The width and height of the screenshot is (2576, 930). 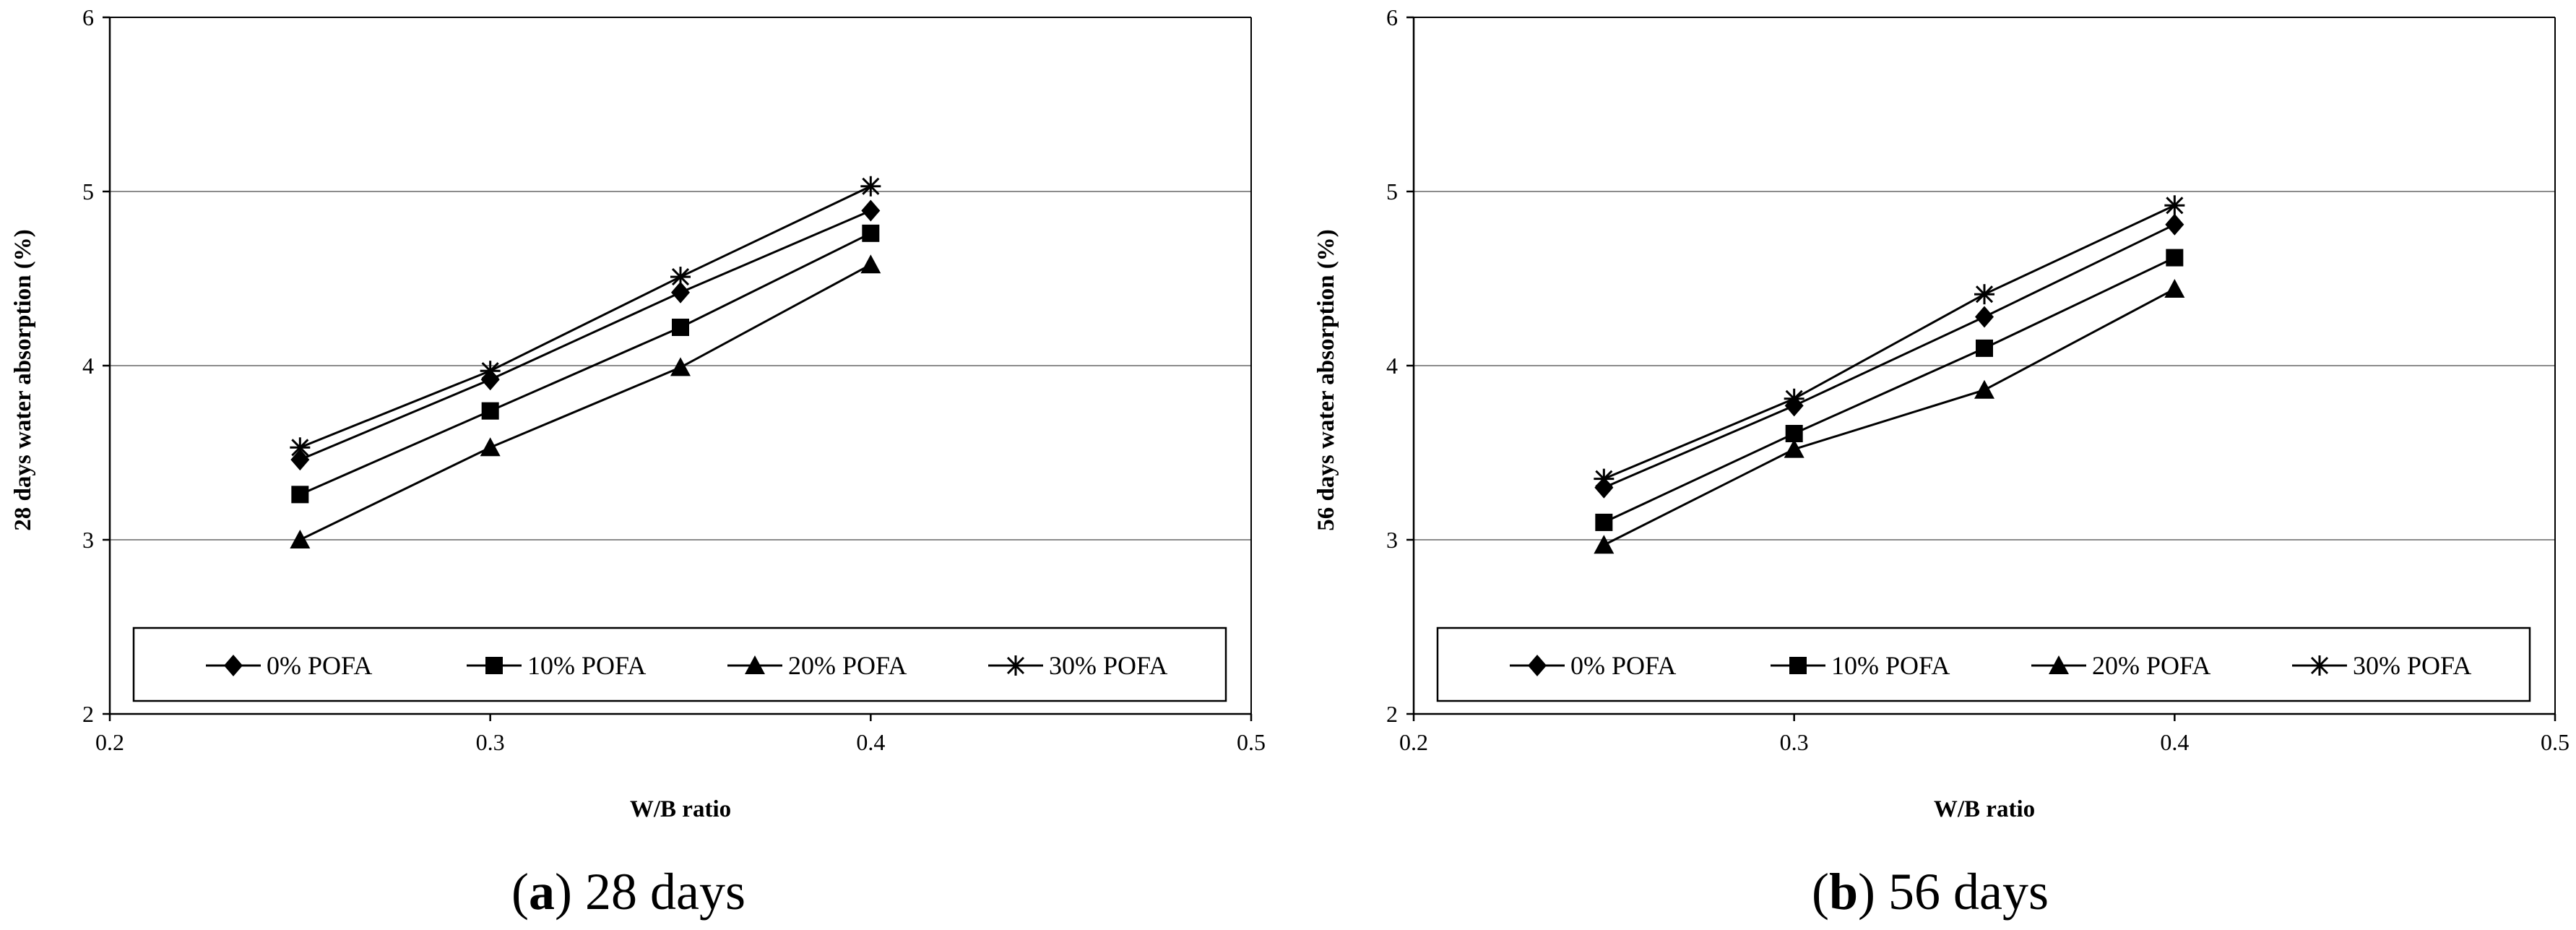 What do you see at coordinates (542, 892) in the screenshot?
I see `caption-letter: a` at bounding box center [542, 892].